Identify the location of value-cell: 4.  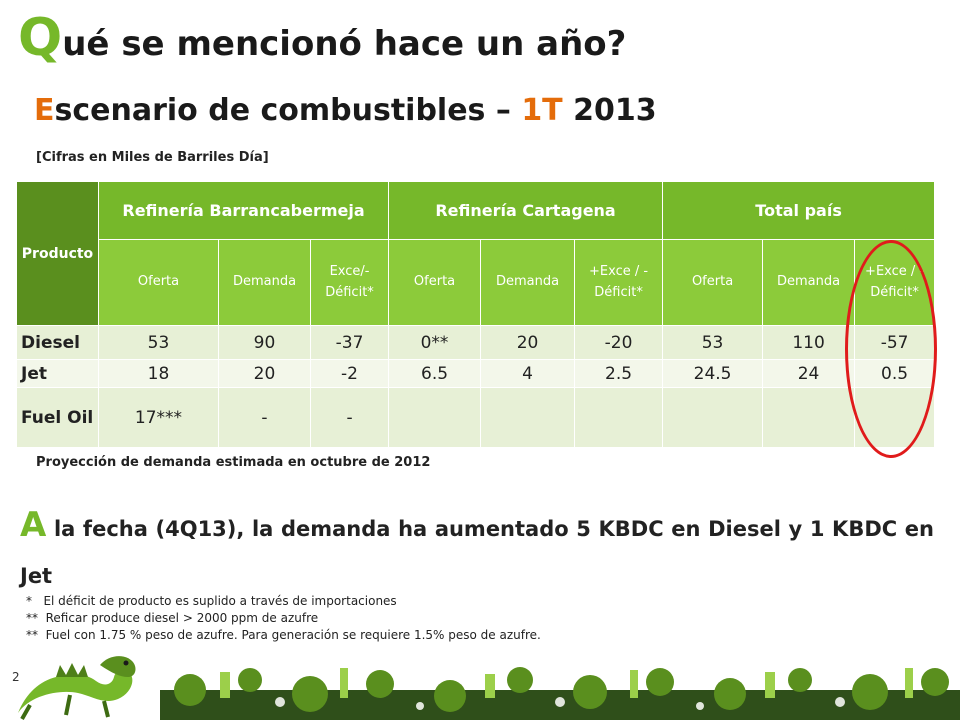
(528, 373).